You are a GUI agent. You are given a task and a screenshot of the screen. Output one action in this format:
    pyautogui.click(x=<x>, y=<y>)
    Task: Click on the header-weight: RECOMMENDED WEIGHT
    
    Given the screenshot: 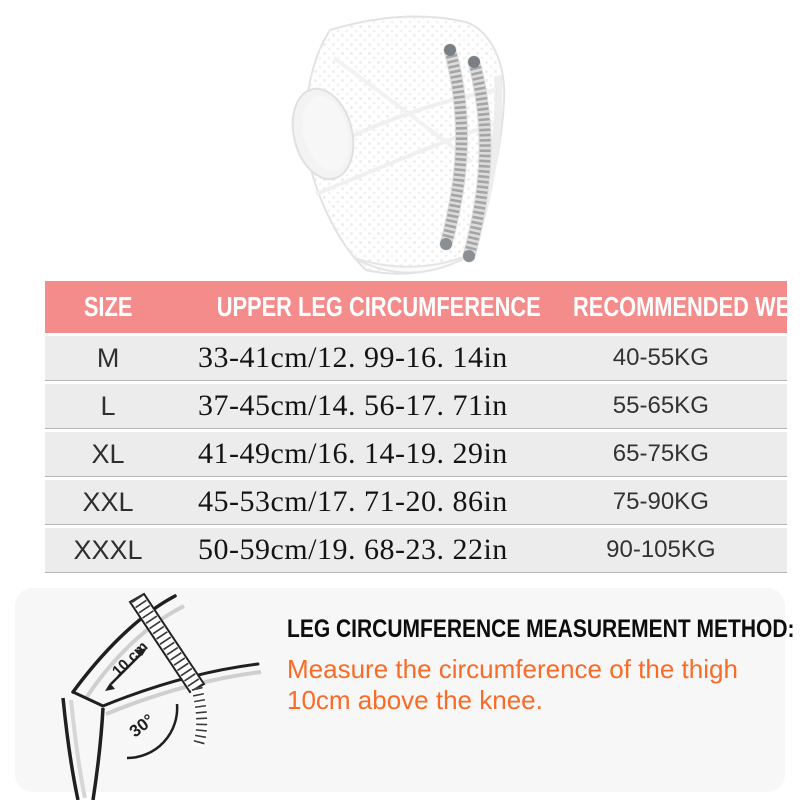 What is the action you would take?
    pyautogui.click(x=686, y=306)
    